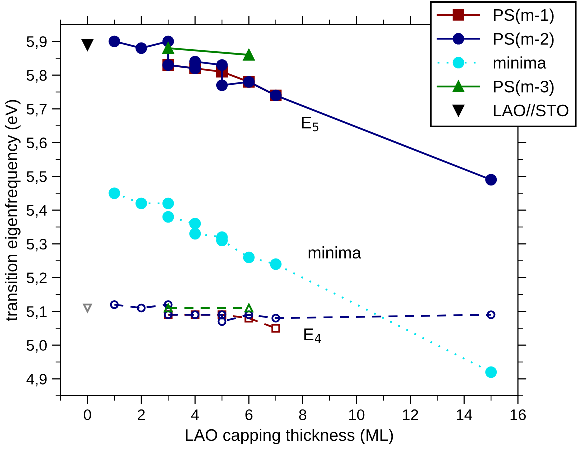 The image size is (579, 450). I want to click on y-tick-label: 5,3, so click(36, 245).